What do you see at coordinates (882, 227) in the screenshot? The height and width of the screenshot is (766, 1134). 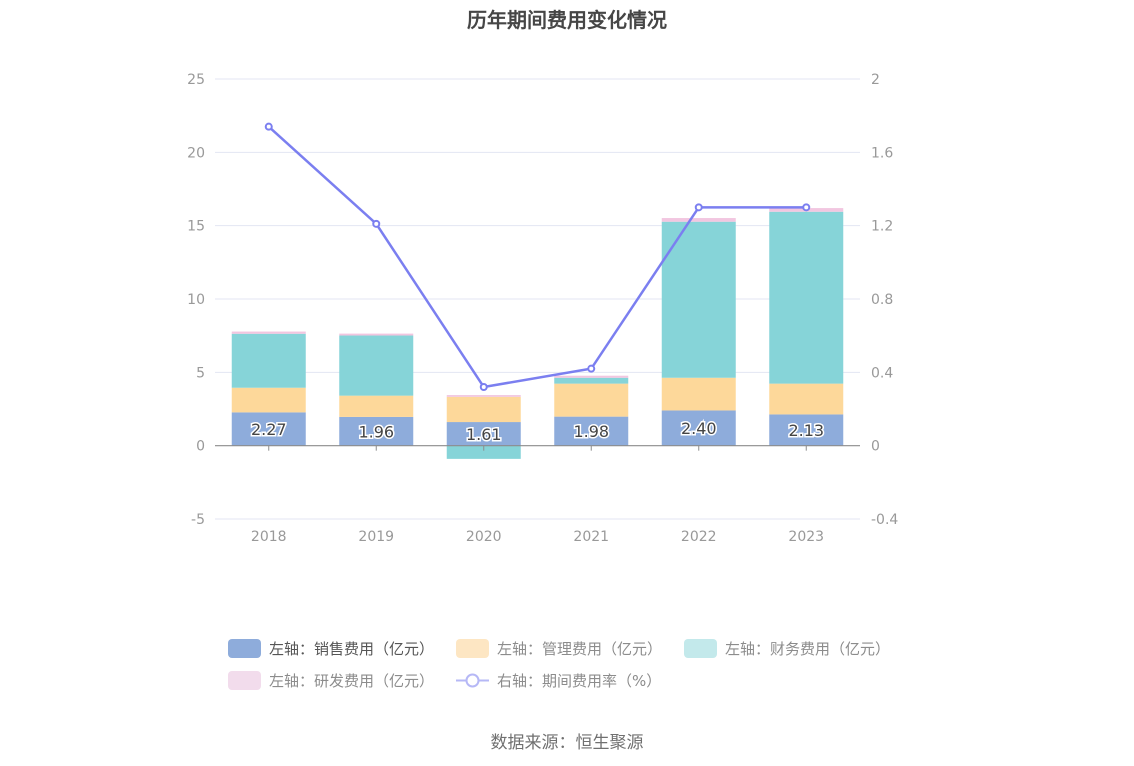 I see `svg-text: 1.2` at bounding box center [882, 227].